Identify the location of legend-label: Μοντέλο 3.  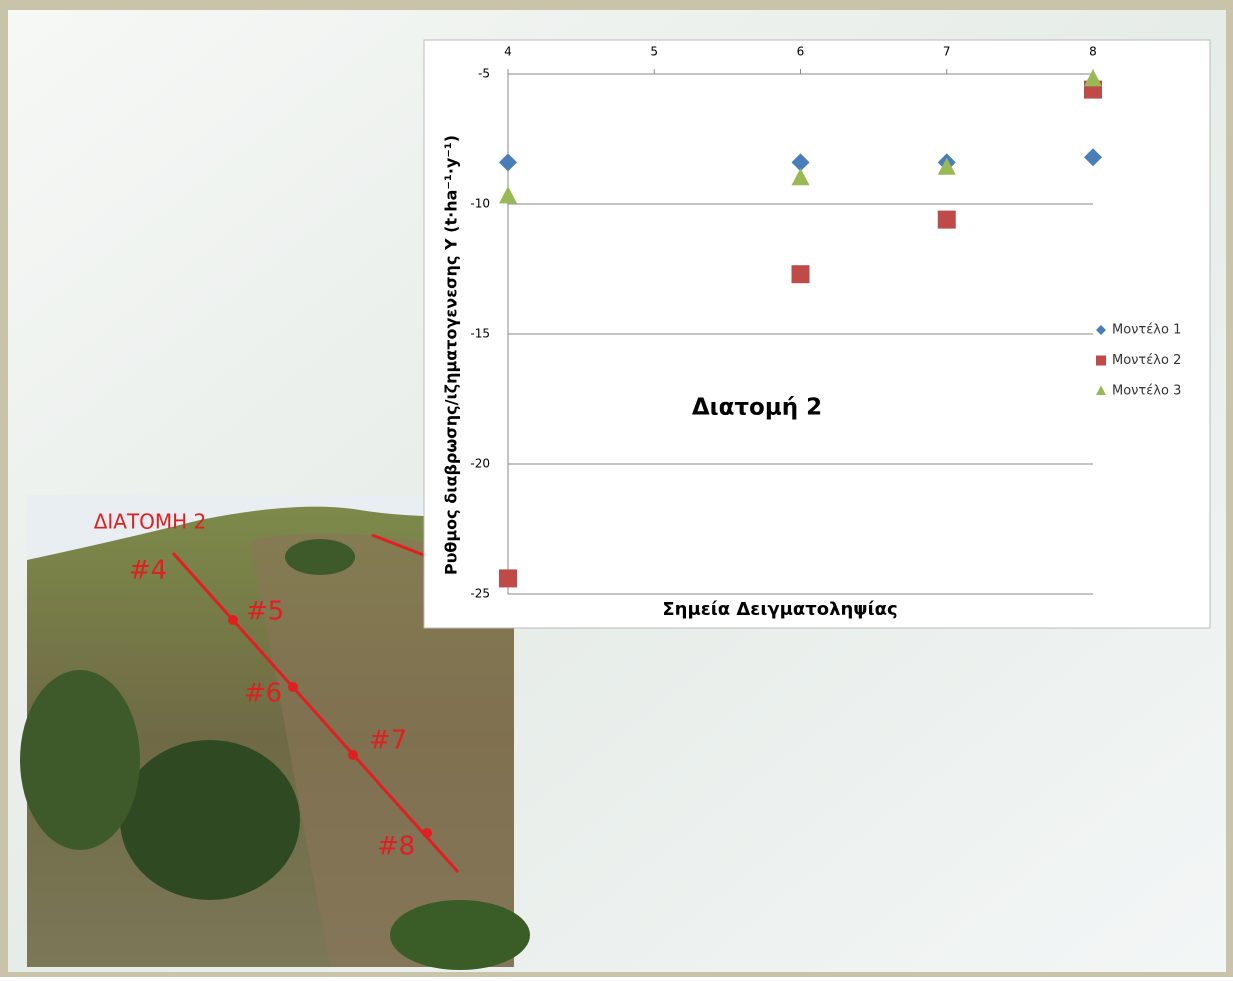
(1146, 391).